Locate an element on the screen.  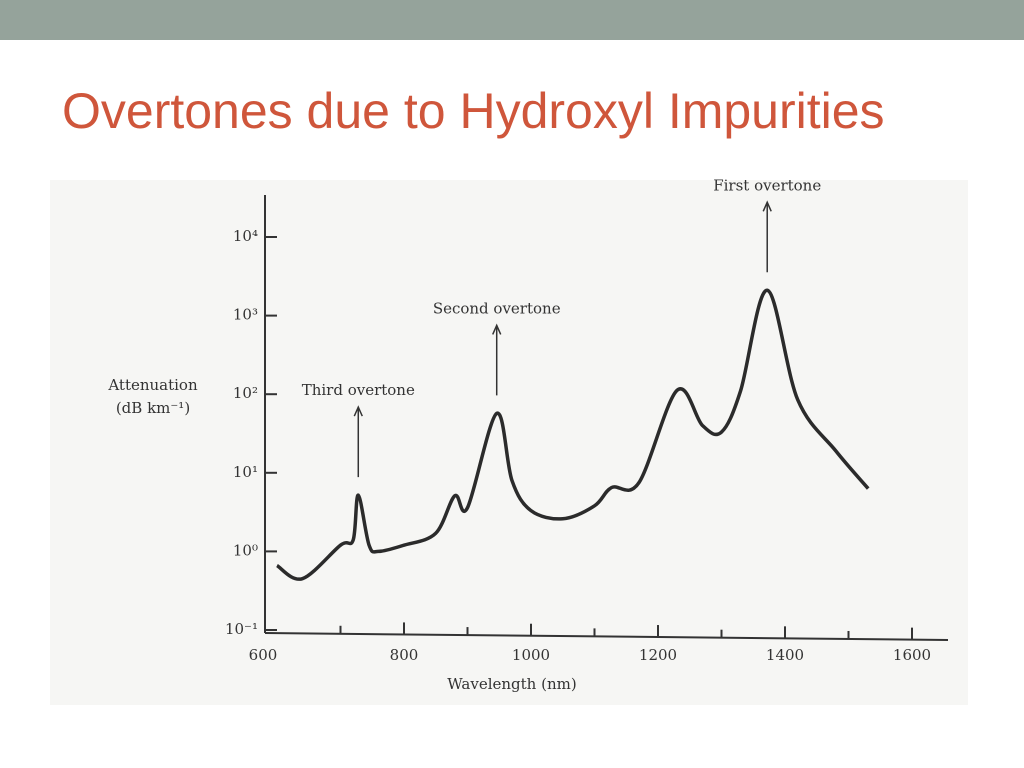
x-tick-label: 800 is located at coordinates (404, 655).